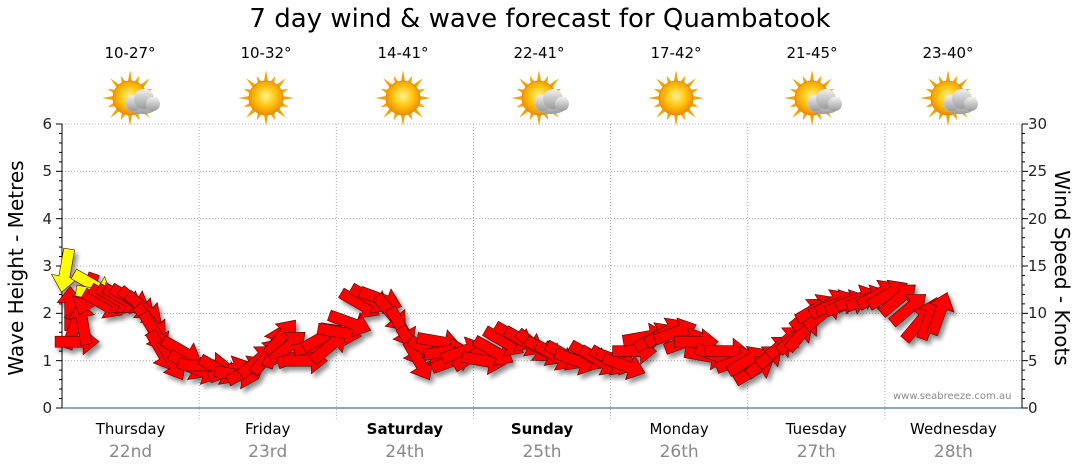 This screenshot has width=1080, height=475. Describe the element at coordinates (679, 452) in the screenshot. I see `day-date: 26th` at that location.